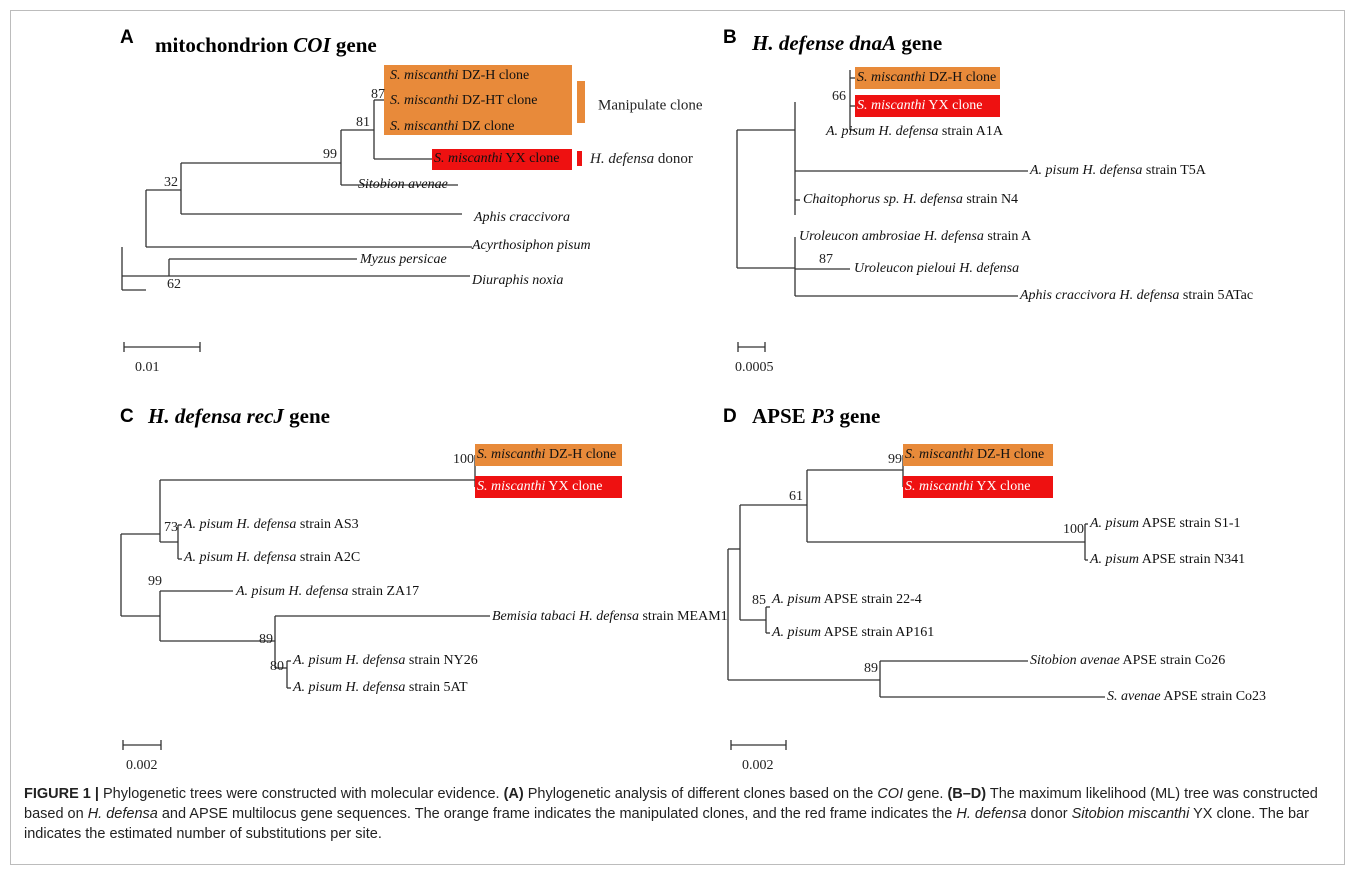 This screenshot has height=887, width=1357. What do you see at coordinates (277, 666) in the screenshot?
I see `bootstrap-value: 80` at bounding box center [277, 666].